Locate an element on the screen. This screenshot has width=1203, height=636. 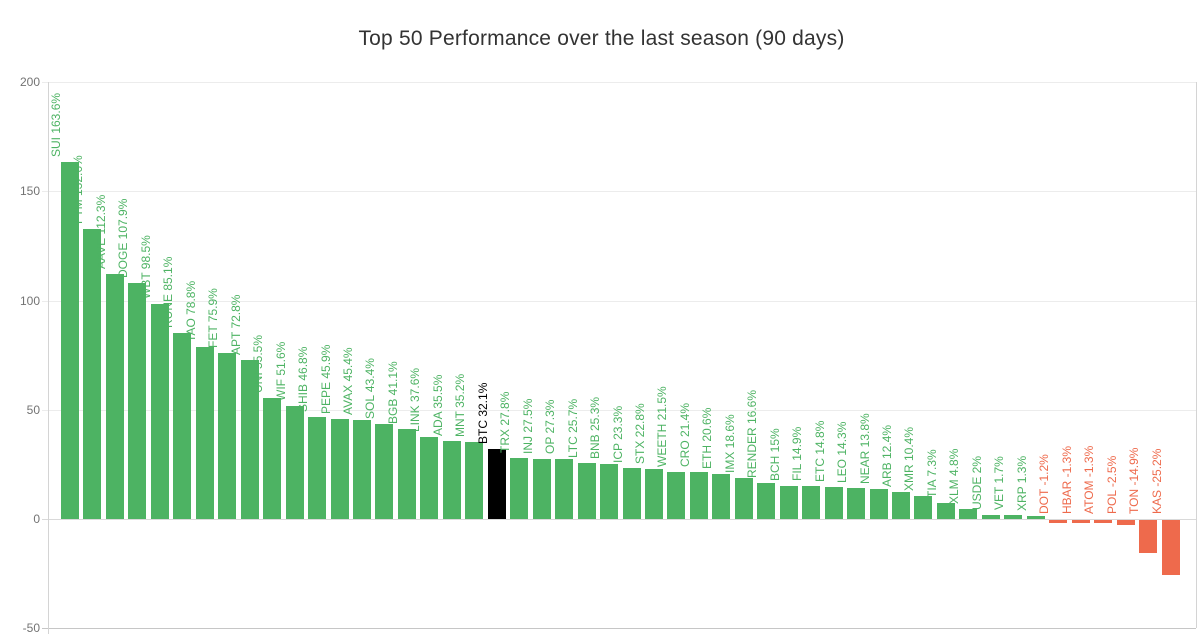
bar-xmr is located at coordinates (923, 507).